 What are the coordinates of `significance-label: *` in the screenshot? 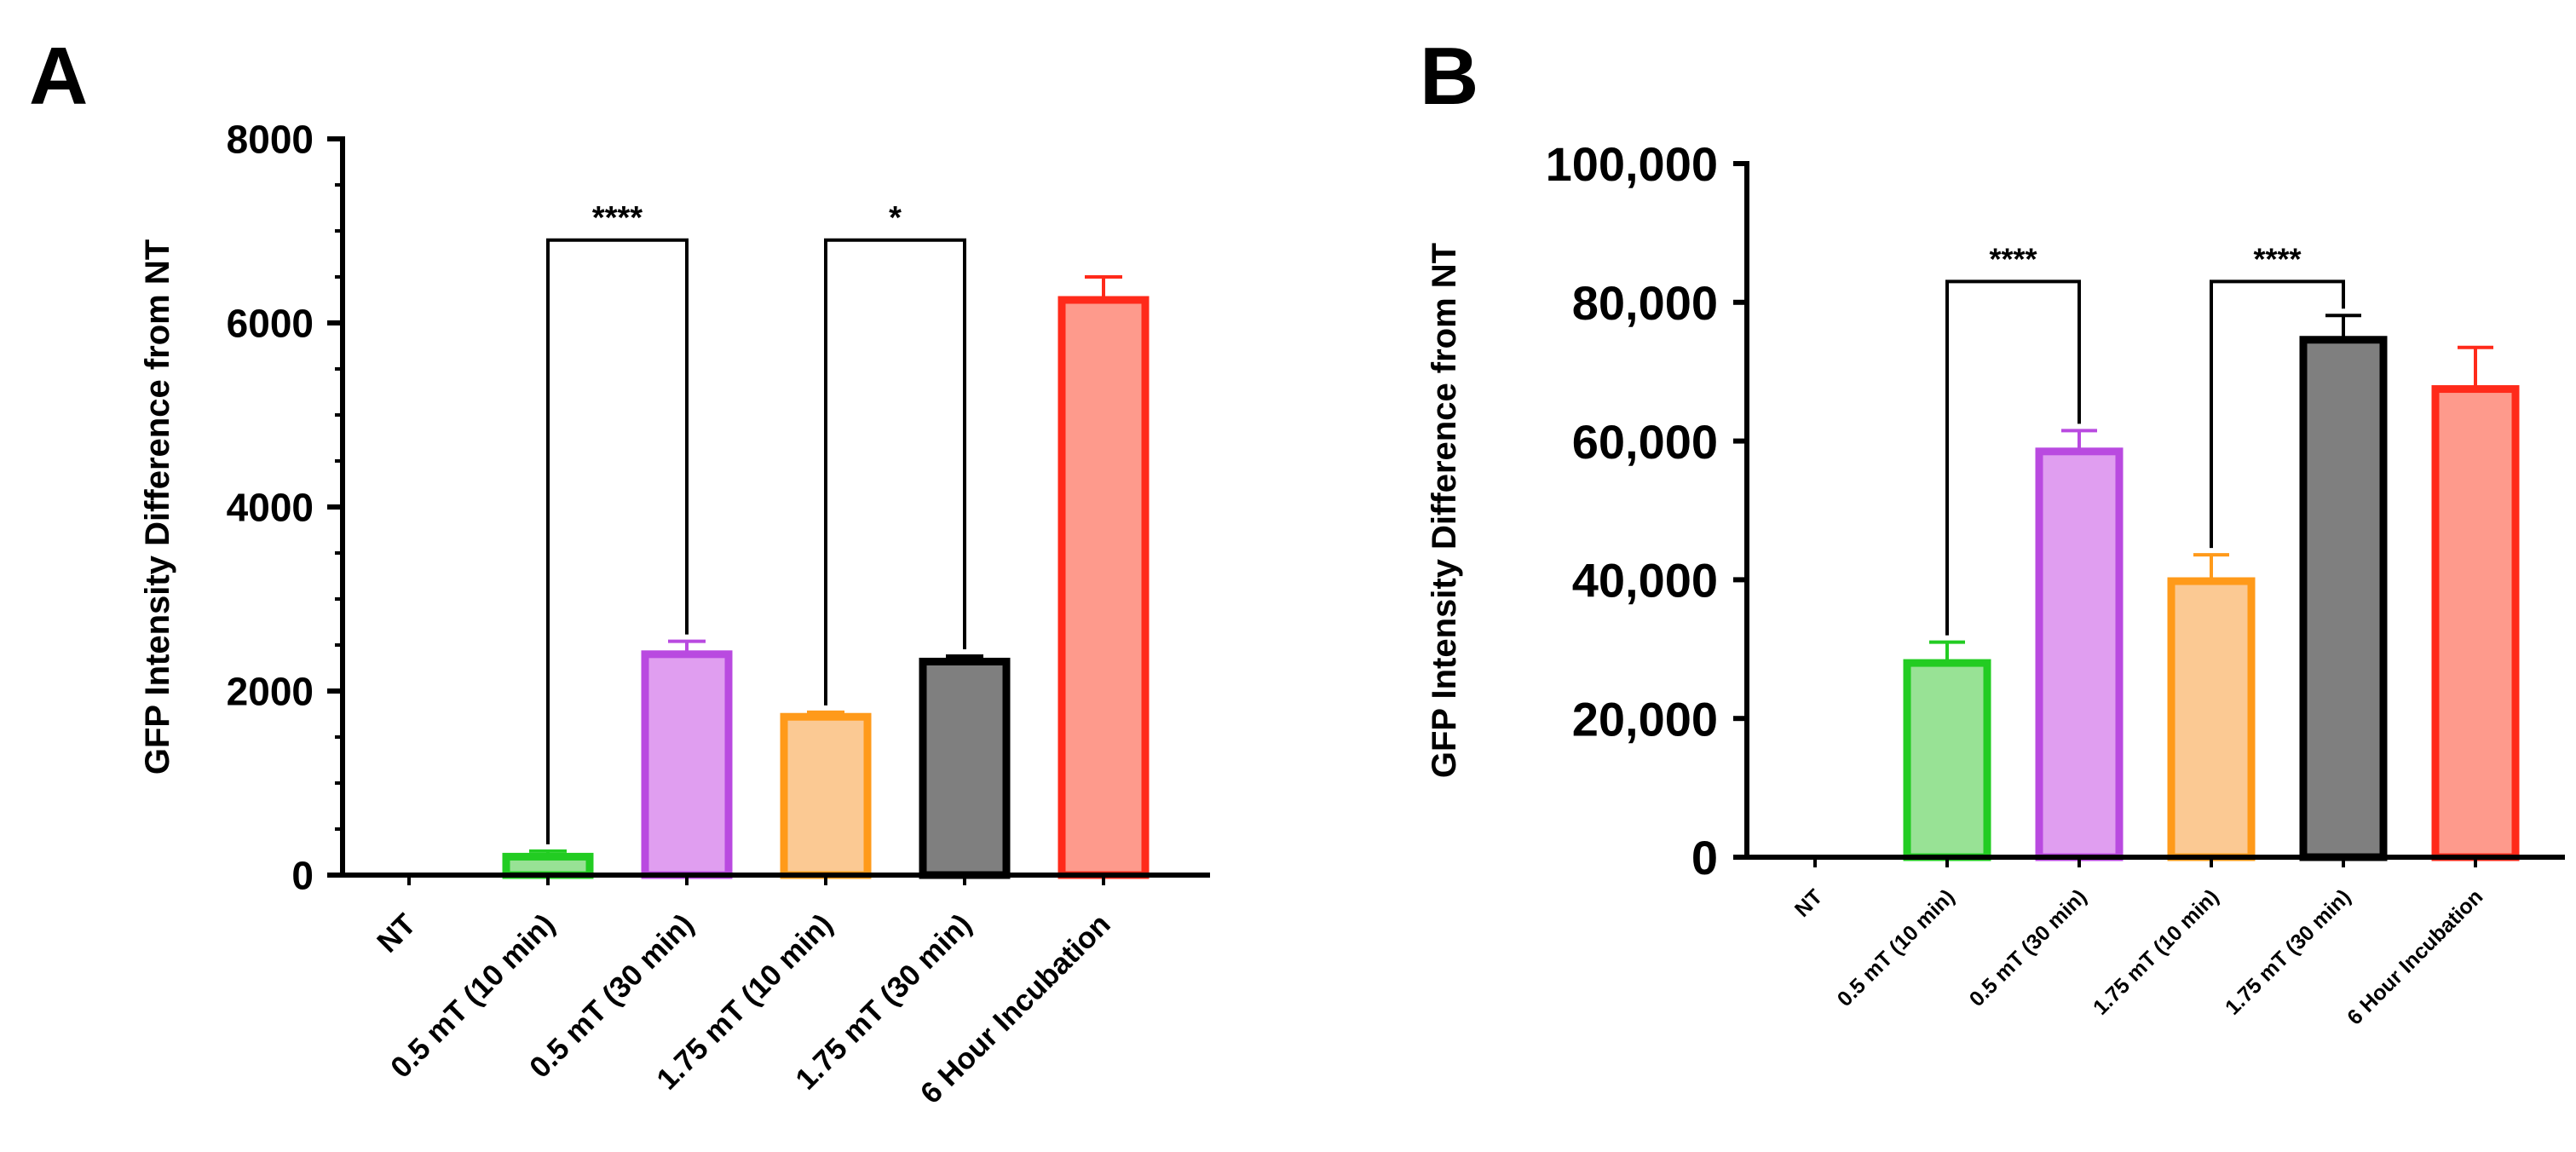 It's located at (895, 218).